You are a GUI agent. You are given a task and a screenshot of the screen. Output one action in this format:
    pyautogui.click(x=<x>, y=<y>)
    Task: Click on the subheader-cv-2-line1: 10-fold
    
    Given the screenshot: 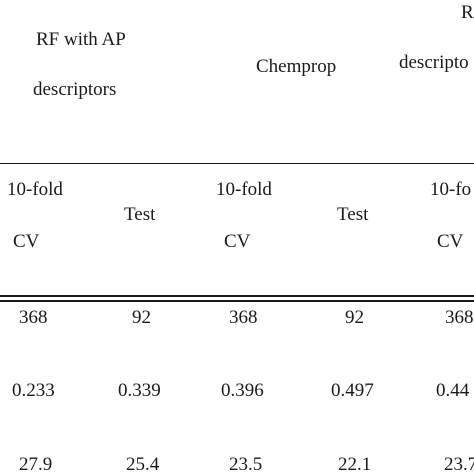 What is the action you would take?
    pyautogui.click(x=244, y=189)
    